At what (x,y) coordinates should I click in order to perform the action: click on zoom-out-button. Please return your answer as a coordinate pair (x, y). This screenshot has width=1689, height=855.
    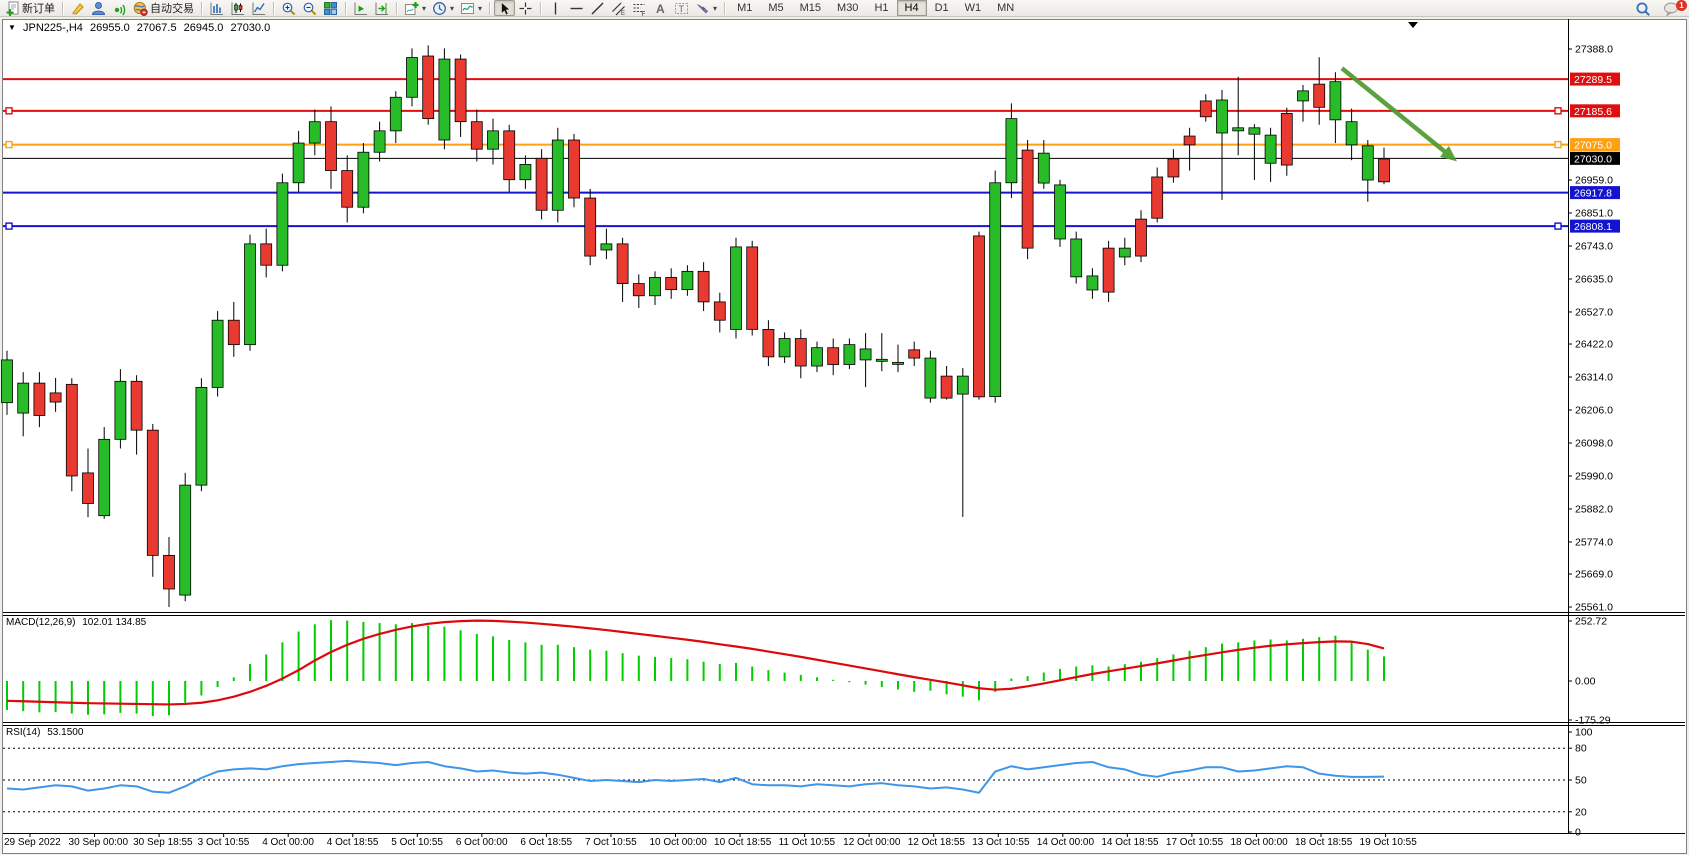
    Looking at the image, I should click on (309, 8).